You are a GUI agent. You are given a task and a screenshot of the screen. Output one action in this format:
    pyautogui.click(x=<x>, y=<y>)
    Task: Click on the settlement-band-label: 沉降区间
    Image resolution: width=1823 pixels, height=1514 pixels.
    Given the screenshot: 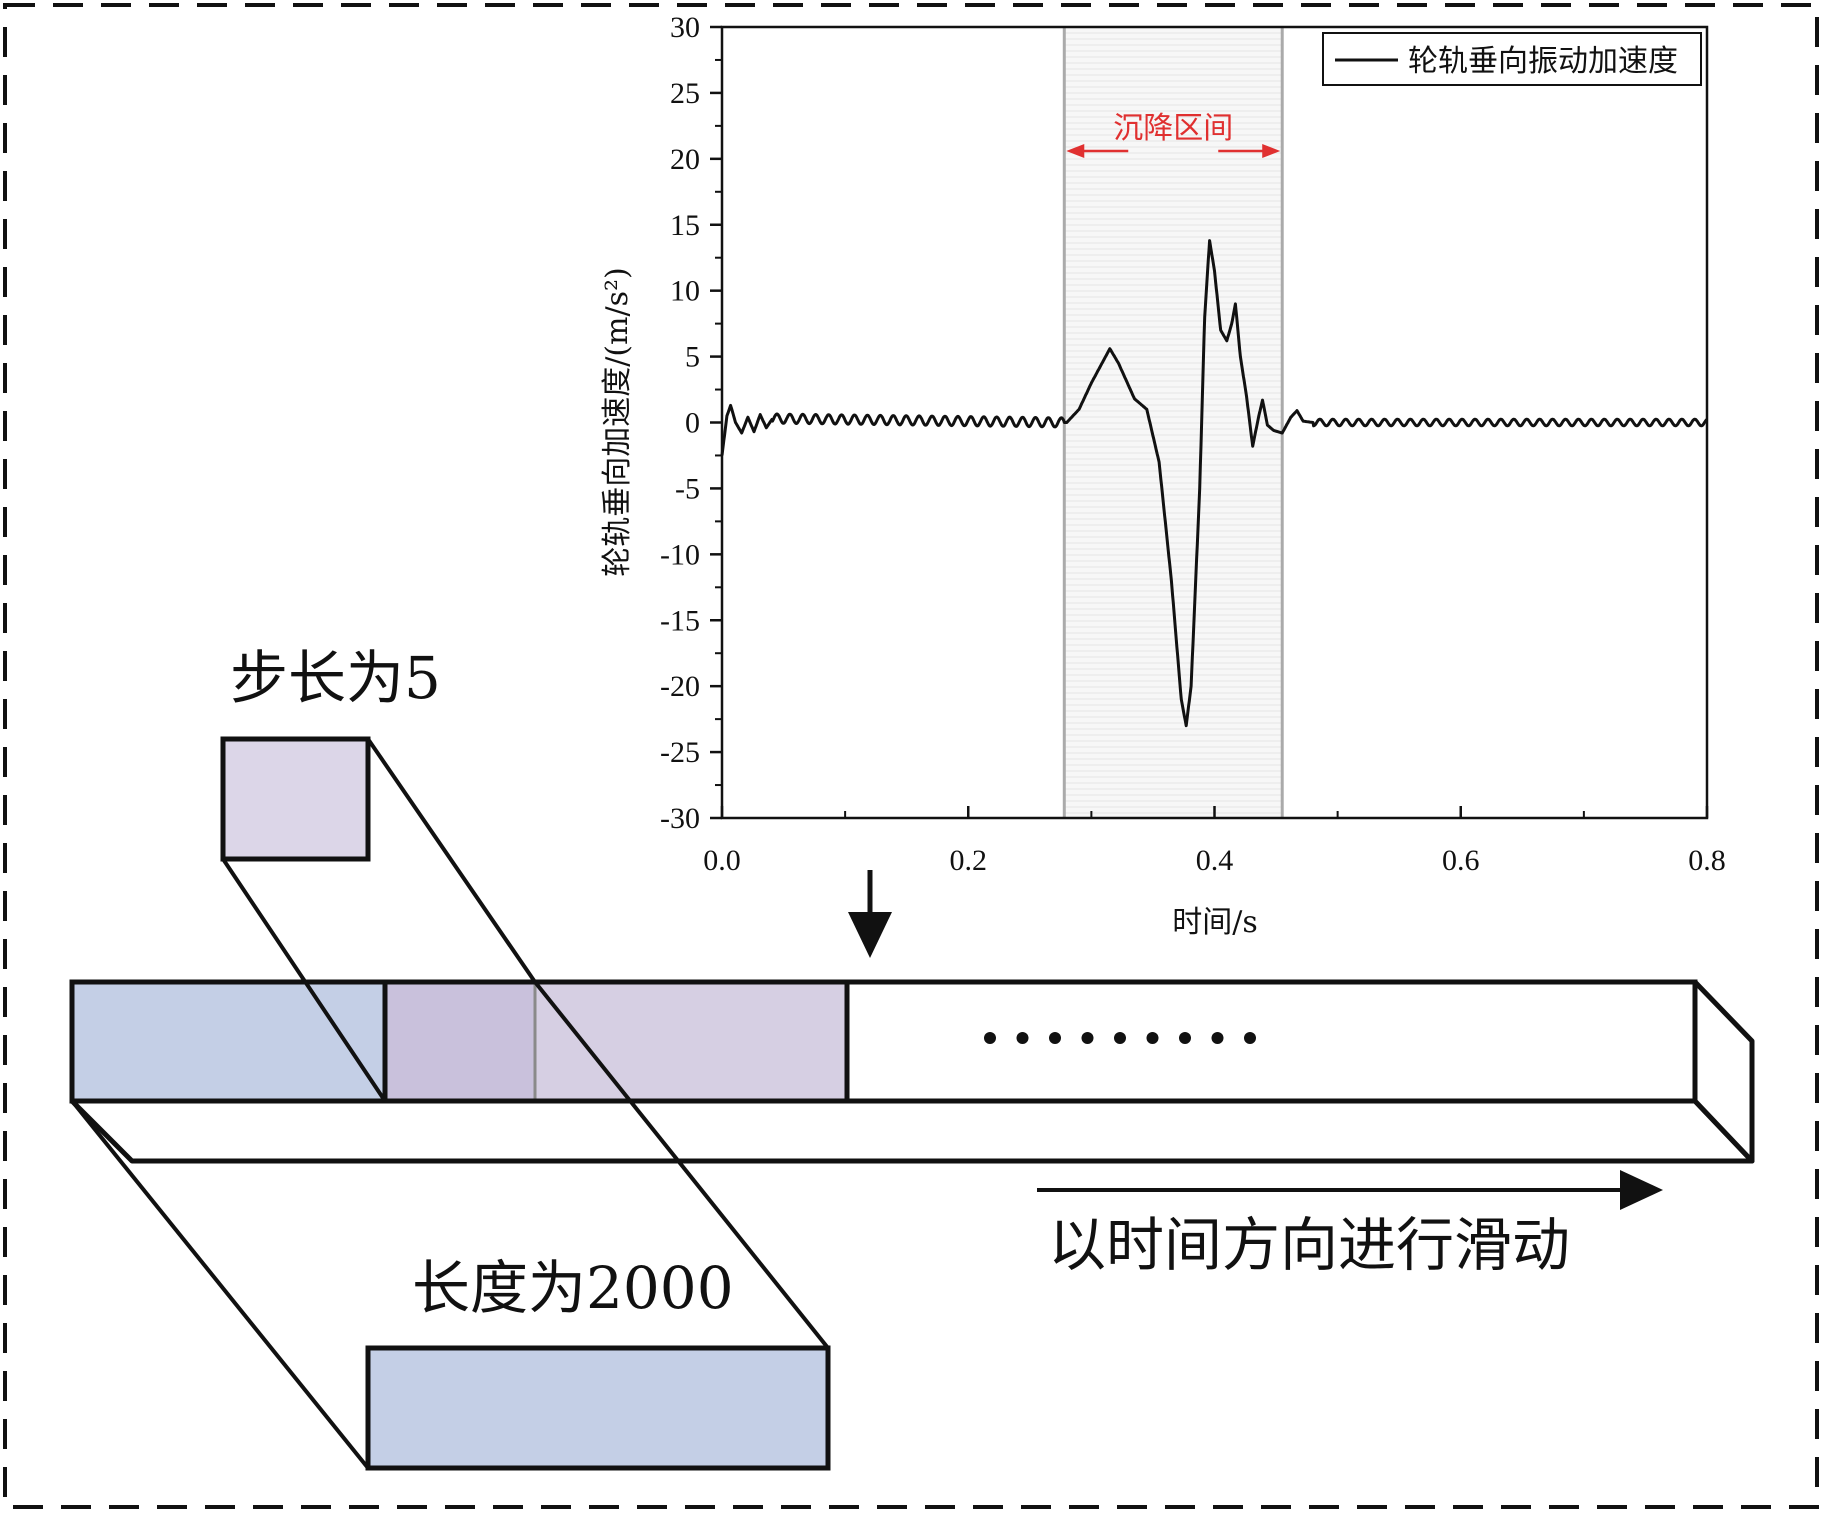 What is the action you would take?
    pyautogui.click(x=1173, y=128)
    